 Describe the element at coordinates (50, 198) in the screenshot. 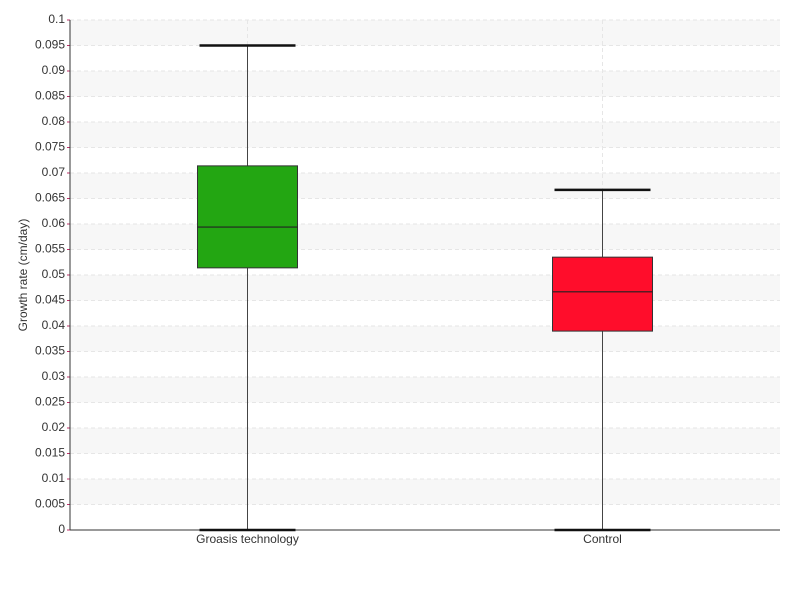

I see `y-tick-label: 0.065` at that location.